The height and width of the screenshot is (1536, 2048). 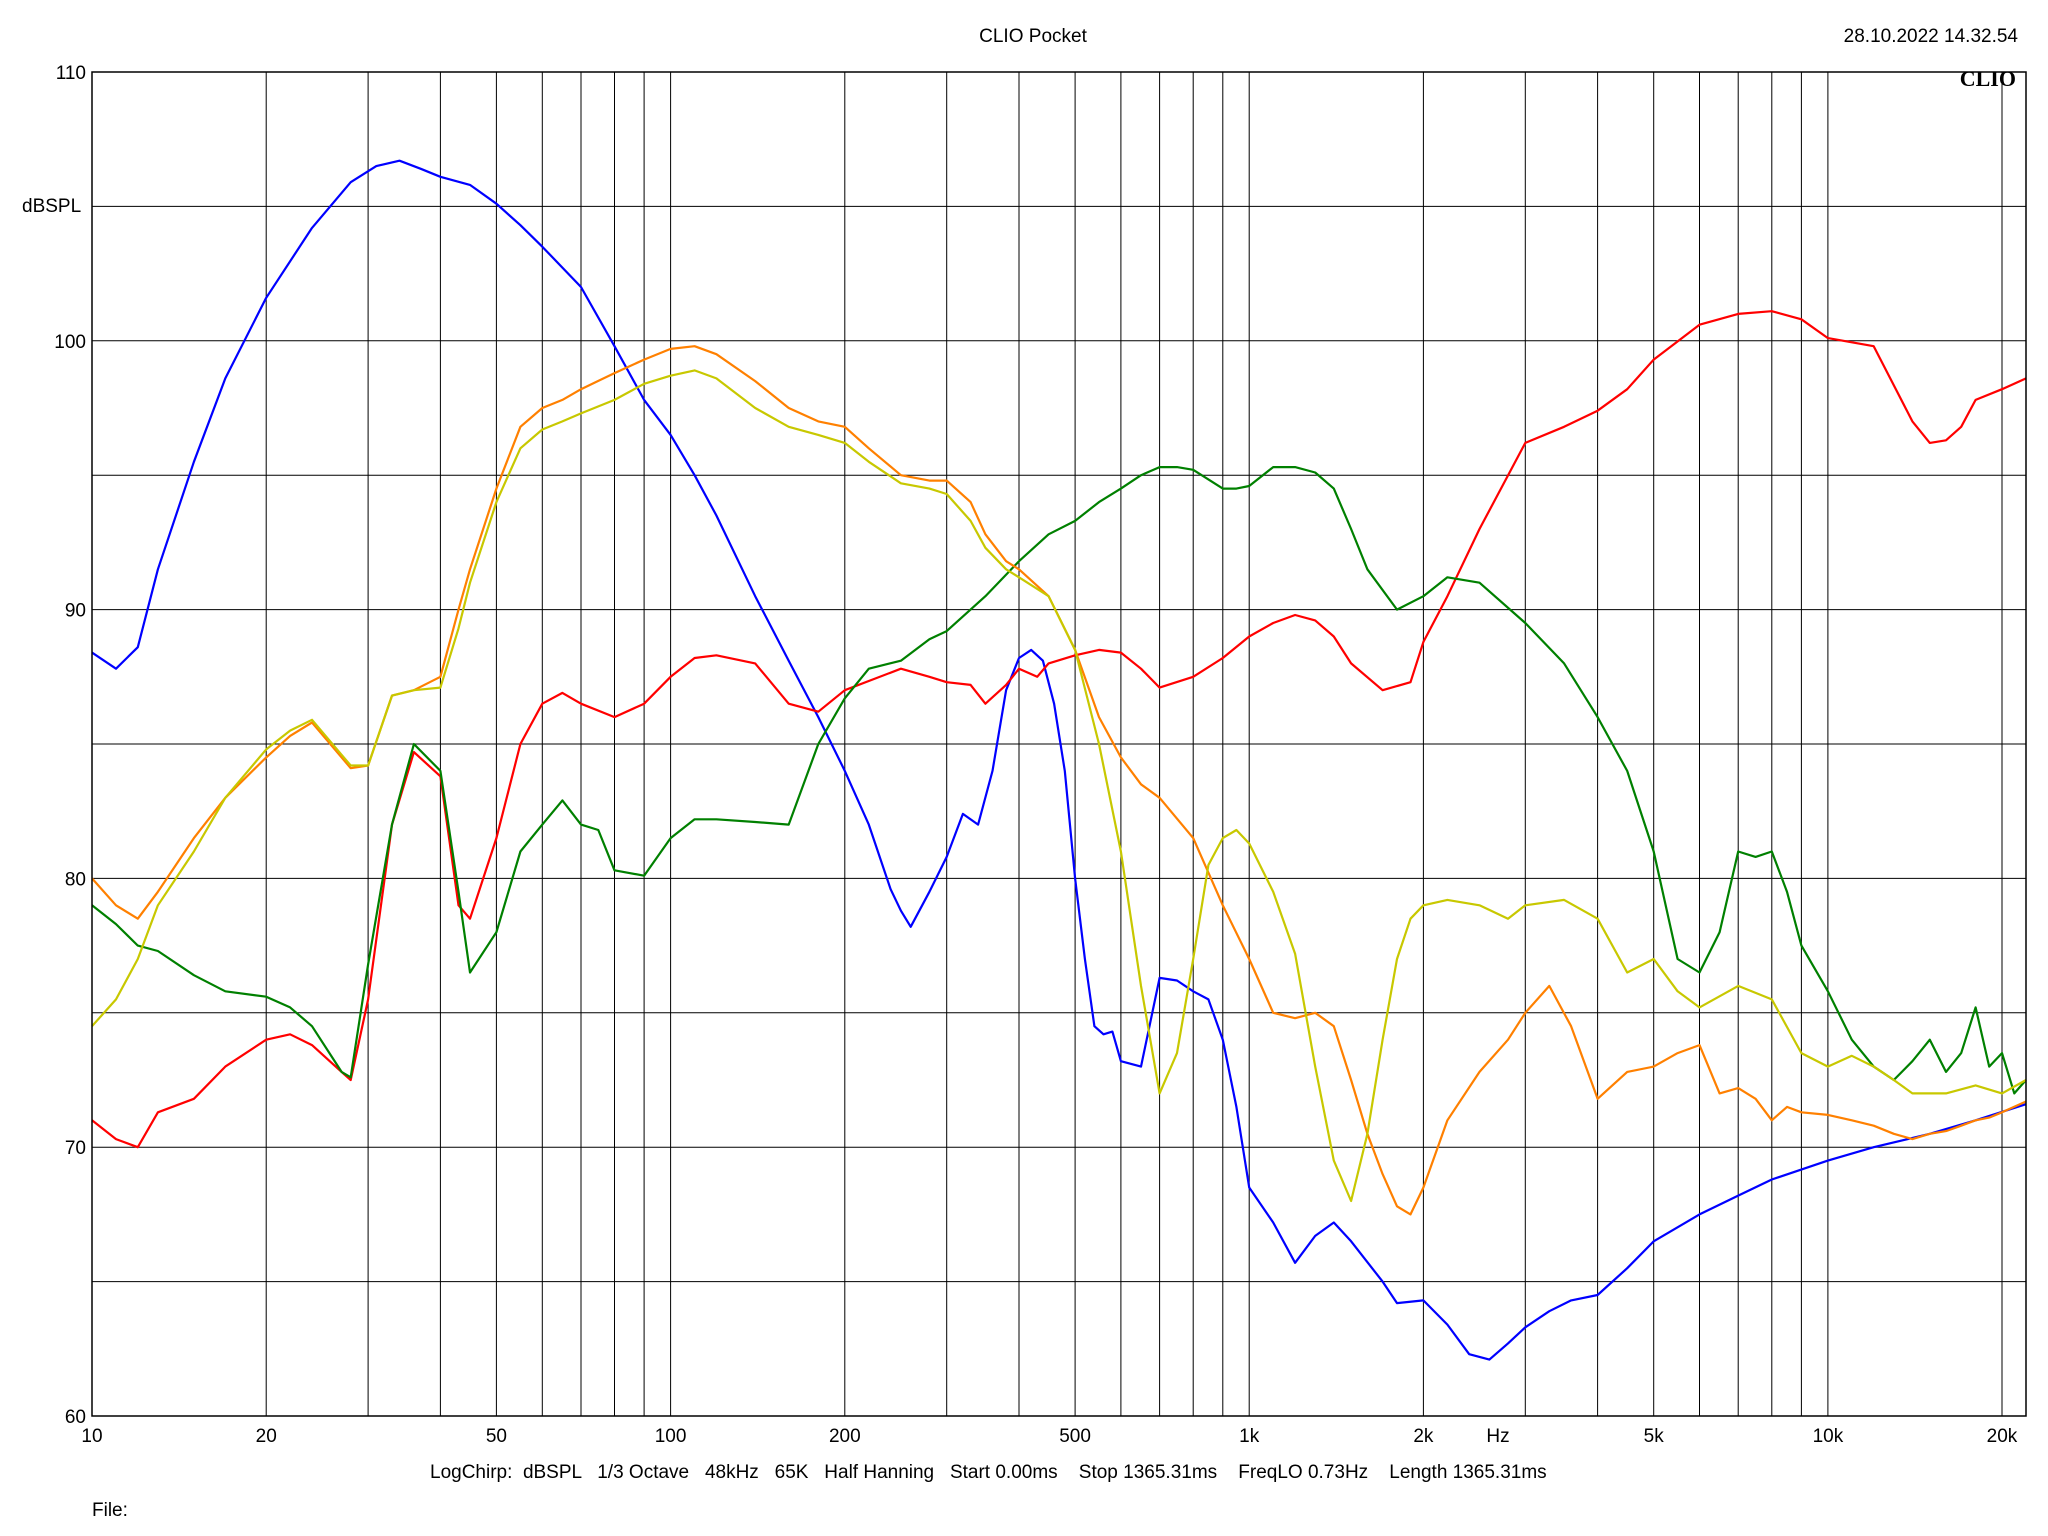 I want to click on y-tick-label: 90, so click(x=75, y=611).